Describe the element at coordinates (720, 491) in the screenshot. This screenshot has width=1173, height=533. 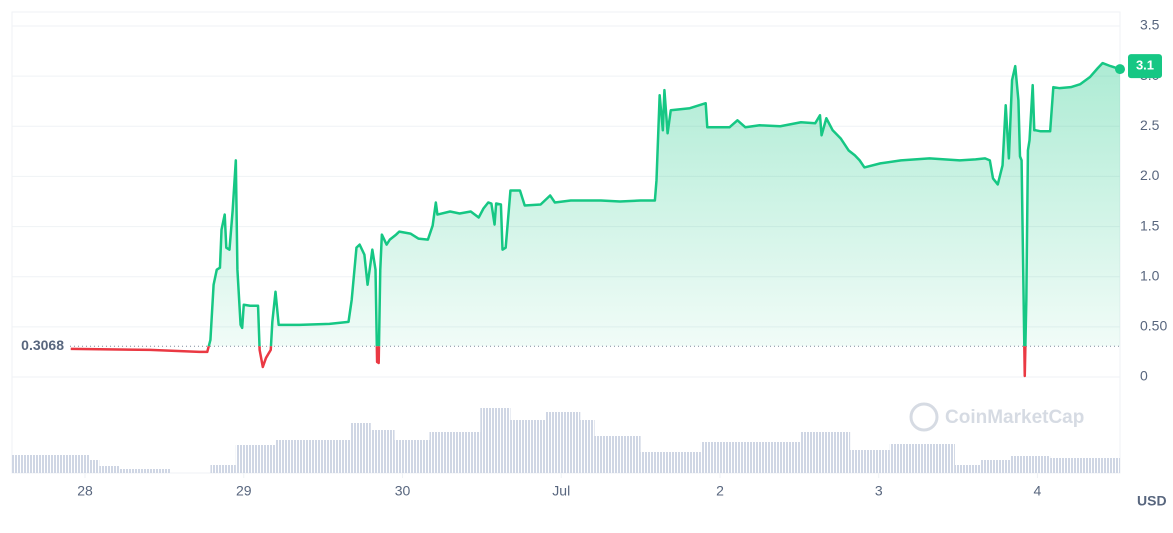
I see `x-tick-label: 2` at that location.